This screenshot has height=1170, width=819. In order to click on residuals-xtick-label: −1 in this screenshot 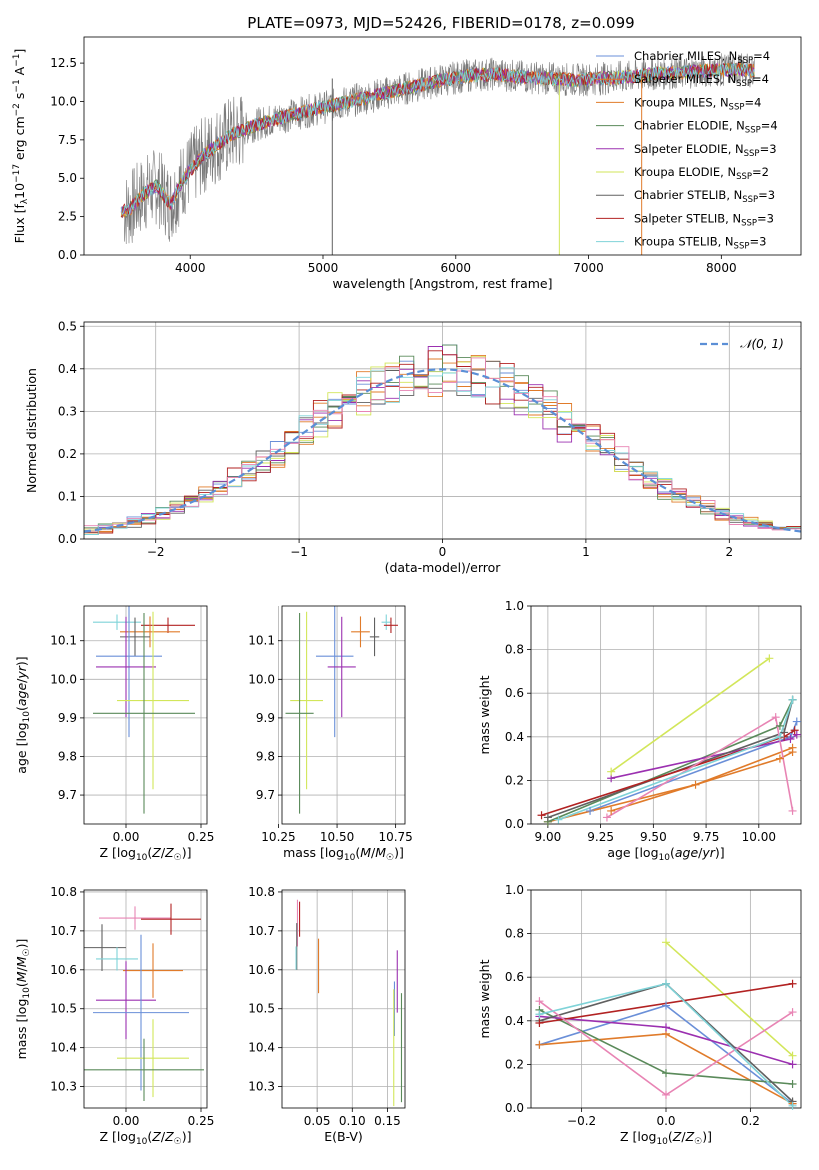, I will do `click(299, 552)`.